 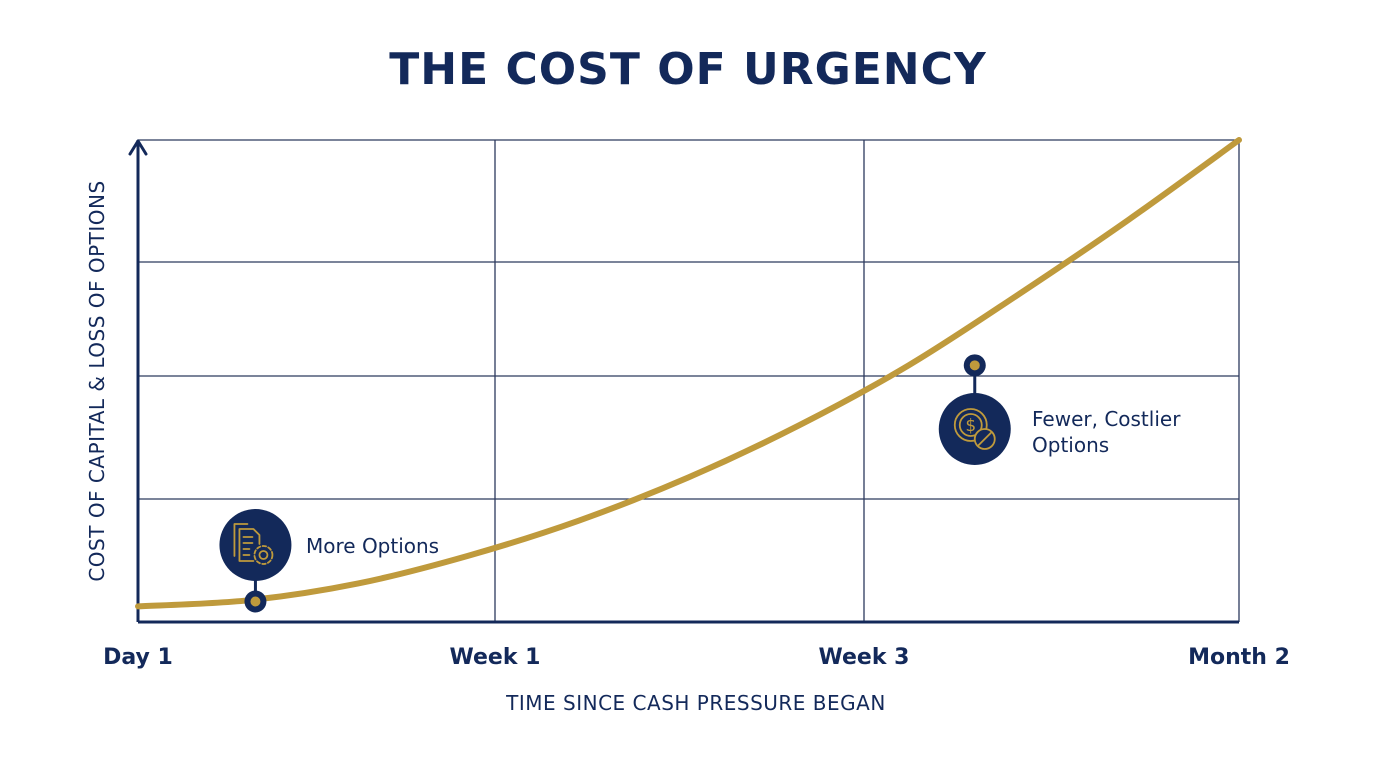 What do you see at coordinates (97, 380) in the screenshot?
I see `y-axis-label: COST OF CAPITAL & LOSS OF OPTIONS` at bounding box center [97, 380].